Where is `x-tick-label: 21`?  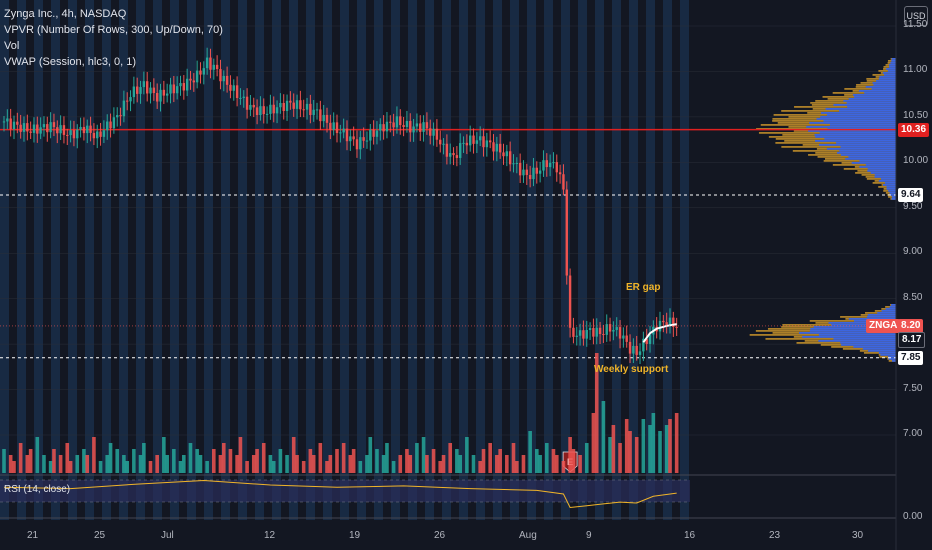
x-tick-label: 21 is located at coordinates (33, 535).